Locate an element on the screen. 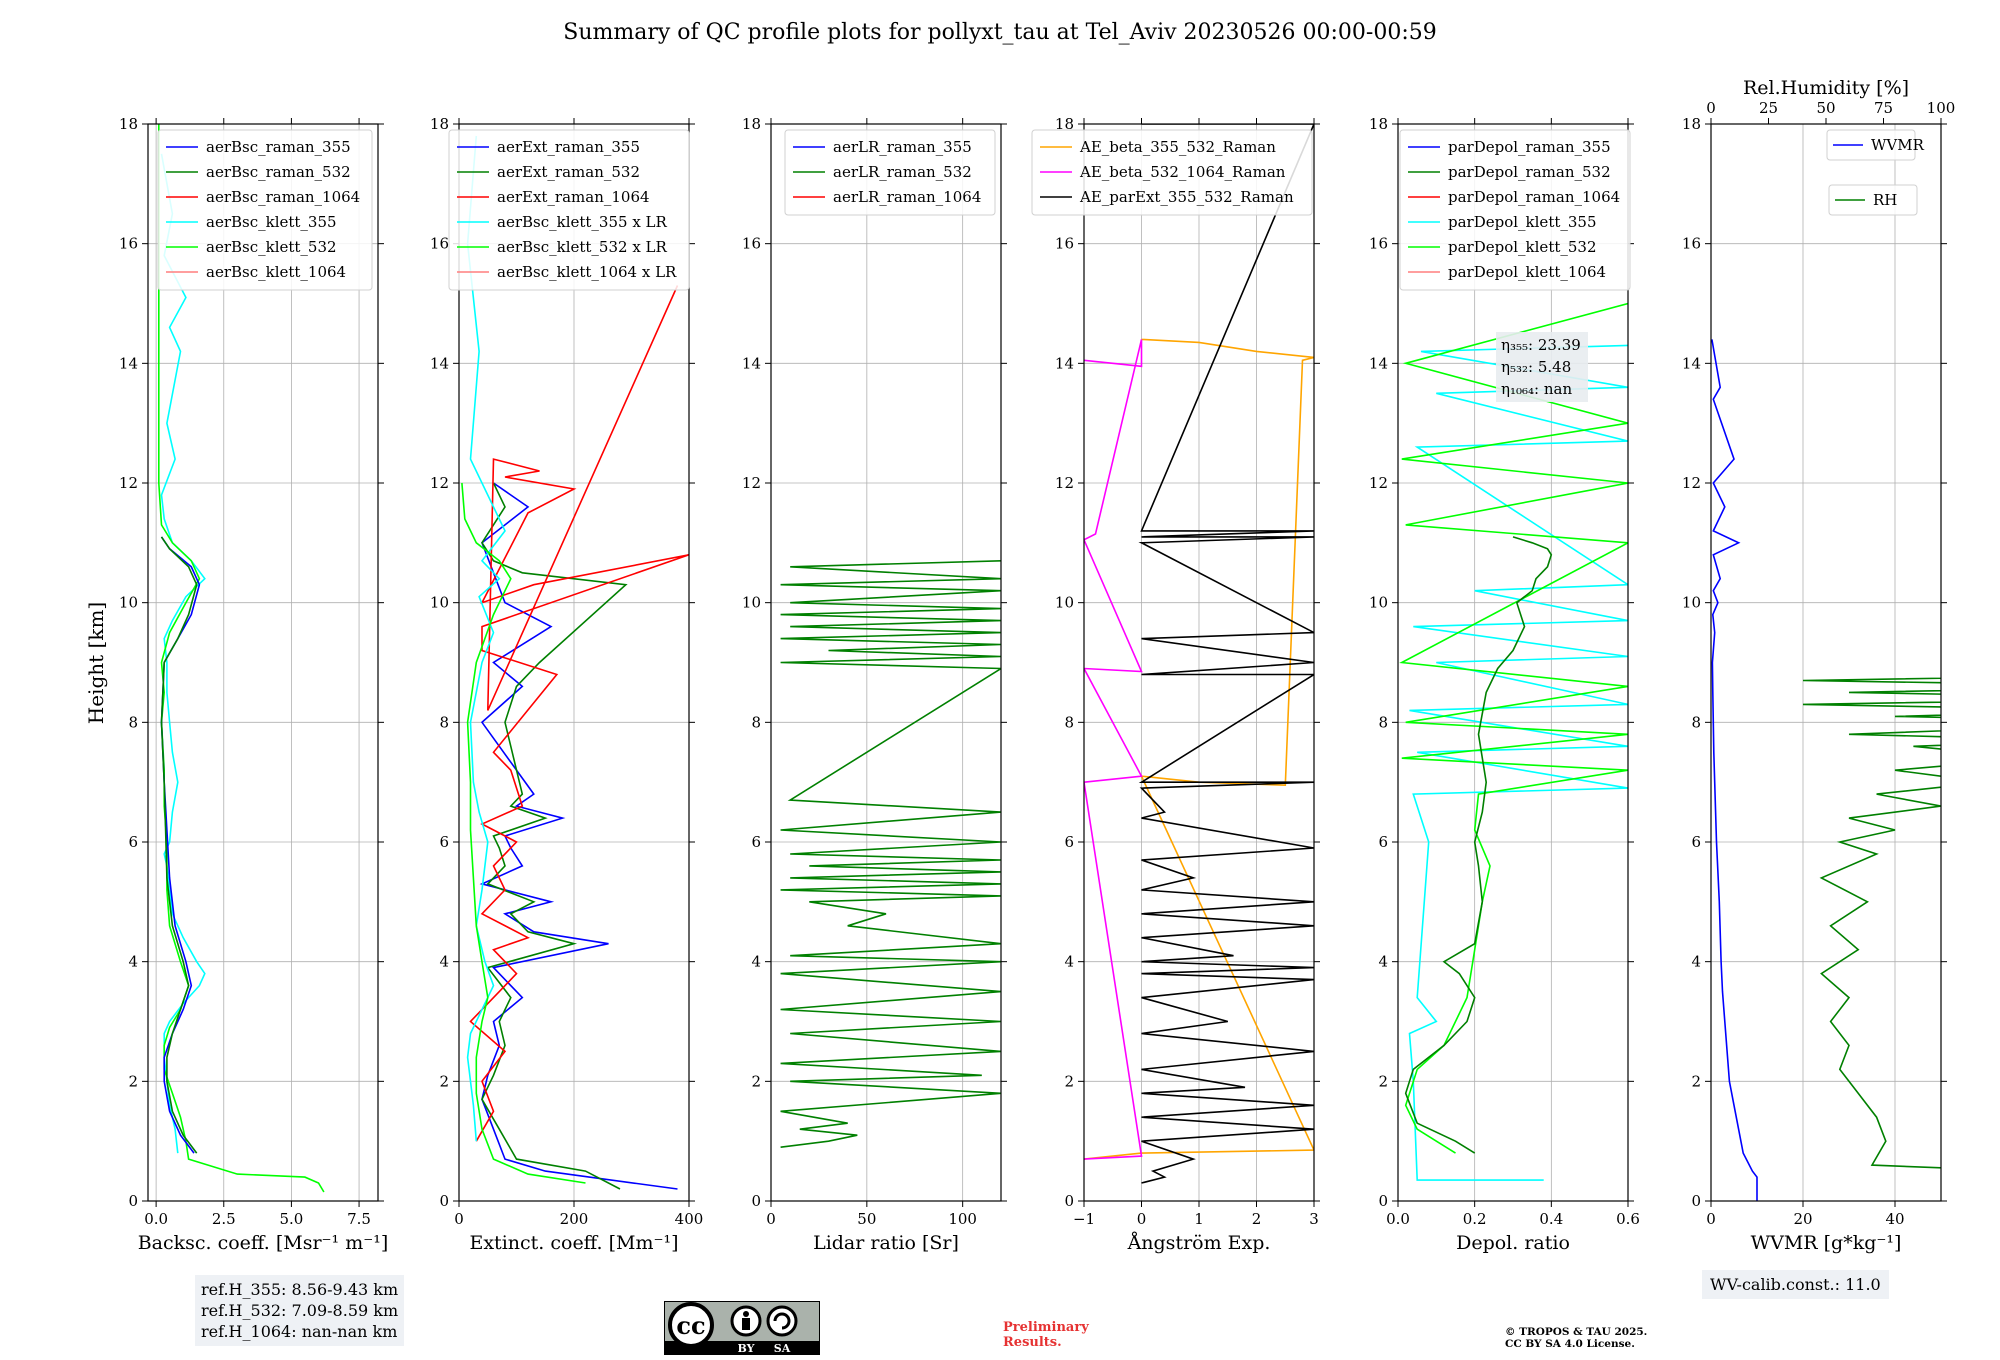 This screenshot has height=1360, width=2000. ref-height-532: ref.H_532: 7.09-8.59 km is located at coordinates (300, 1310).